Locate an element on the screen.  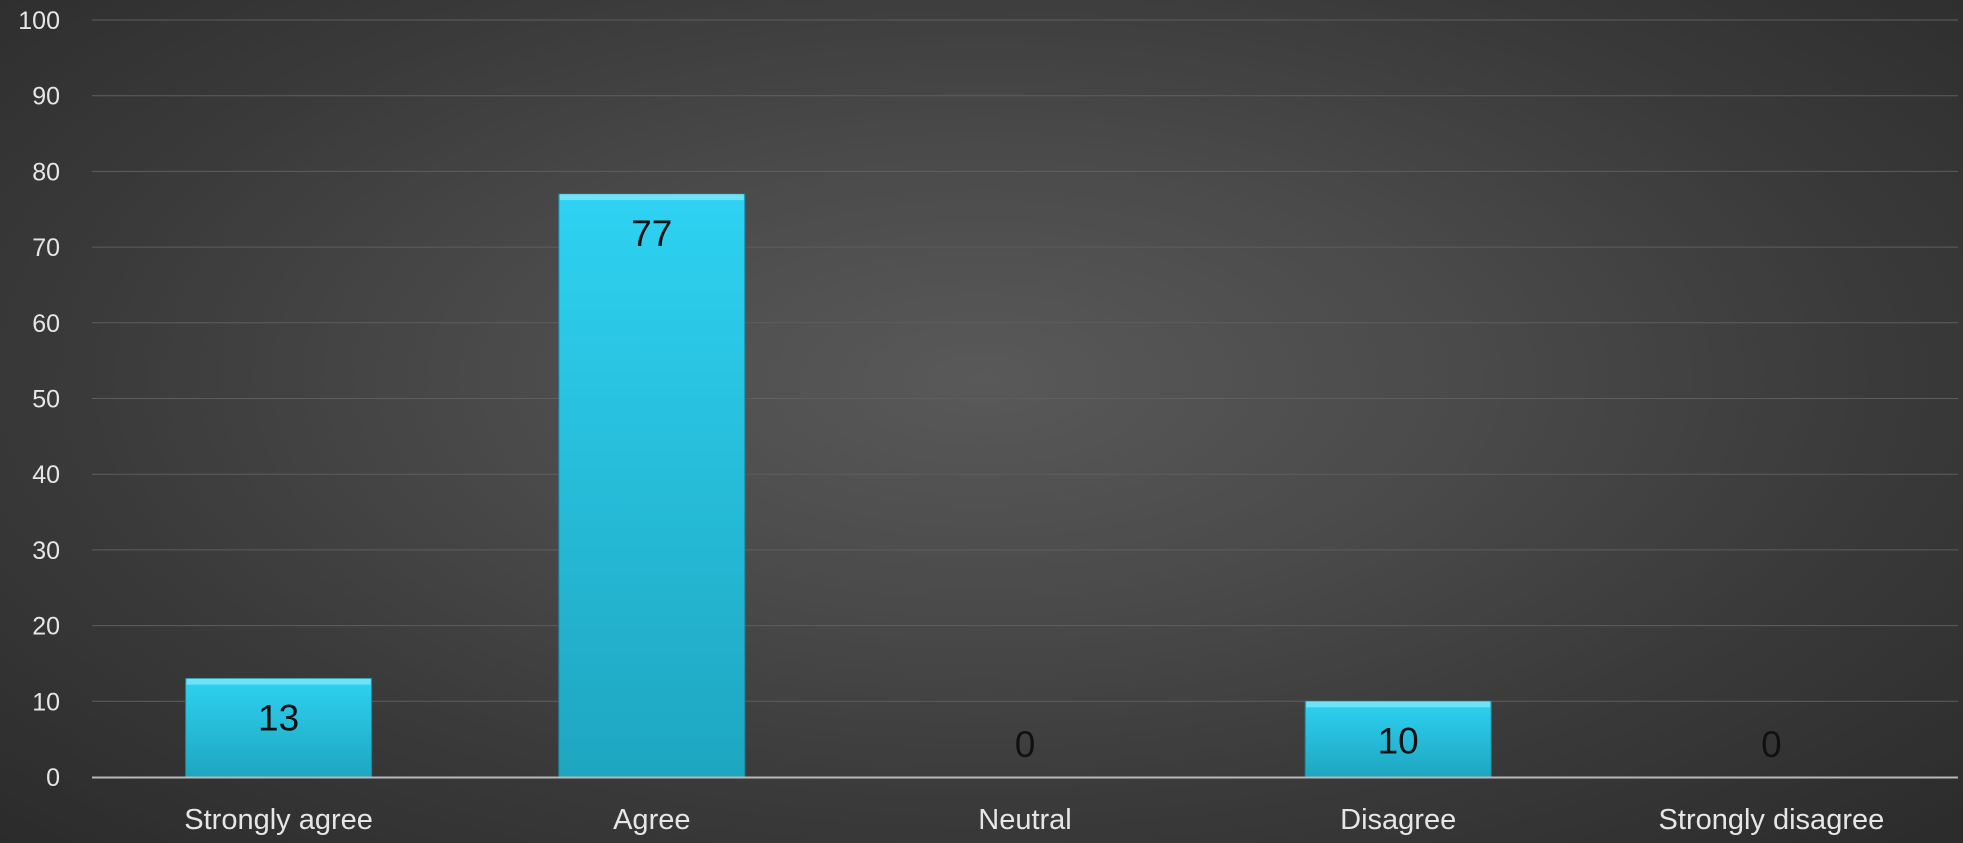
x-category-label: Strongly disagree is located at coordinates (1772, 820).